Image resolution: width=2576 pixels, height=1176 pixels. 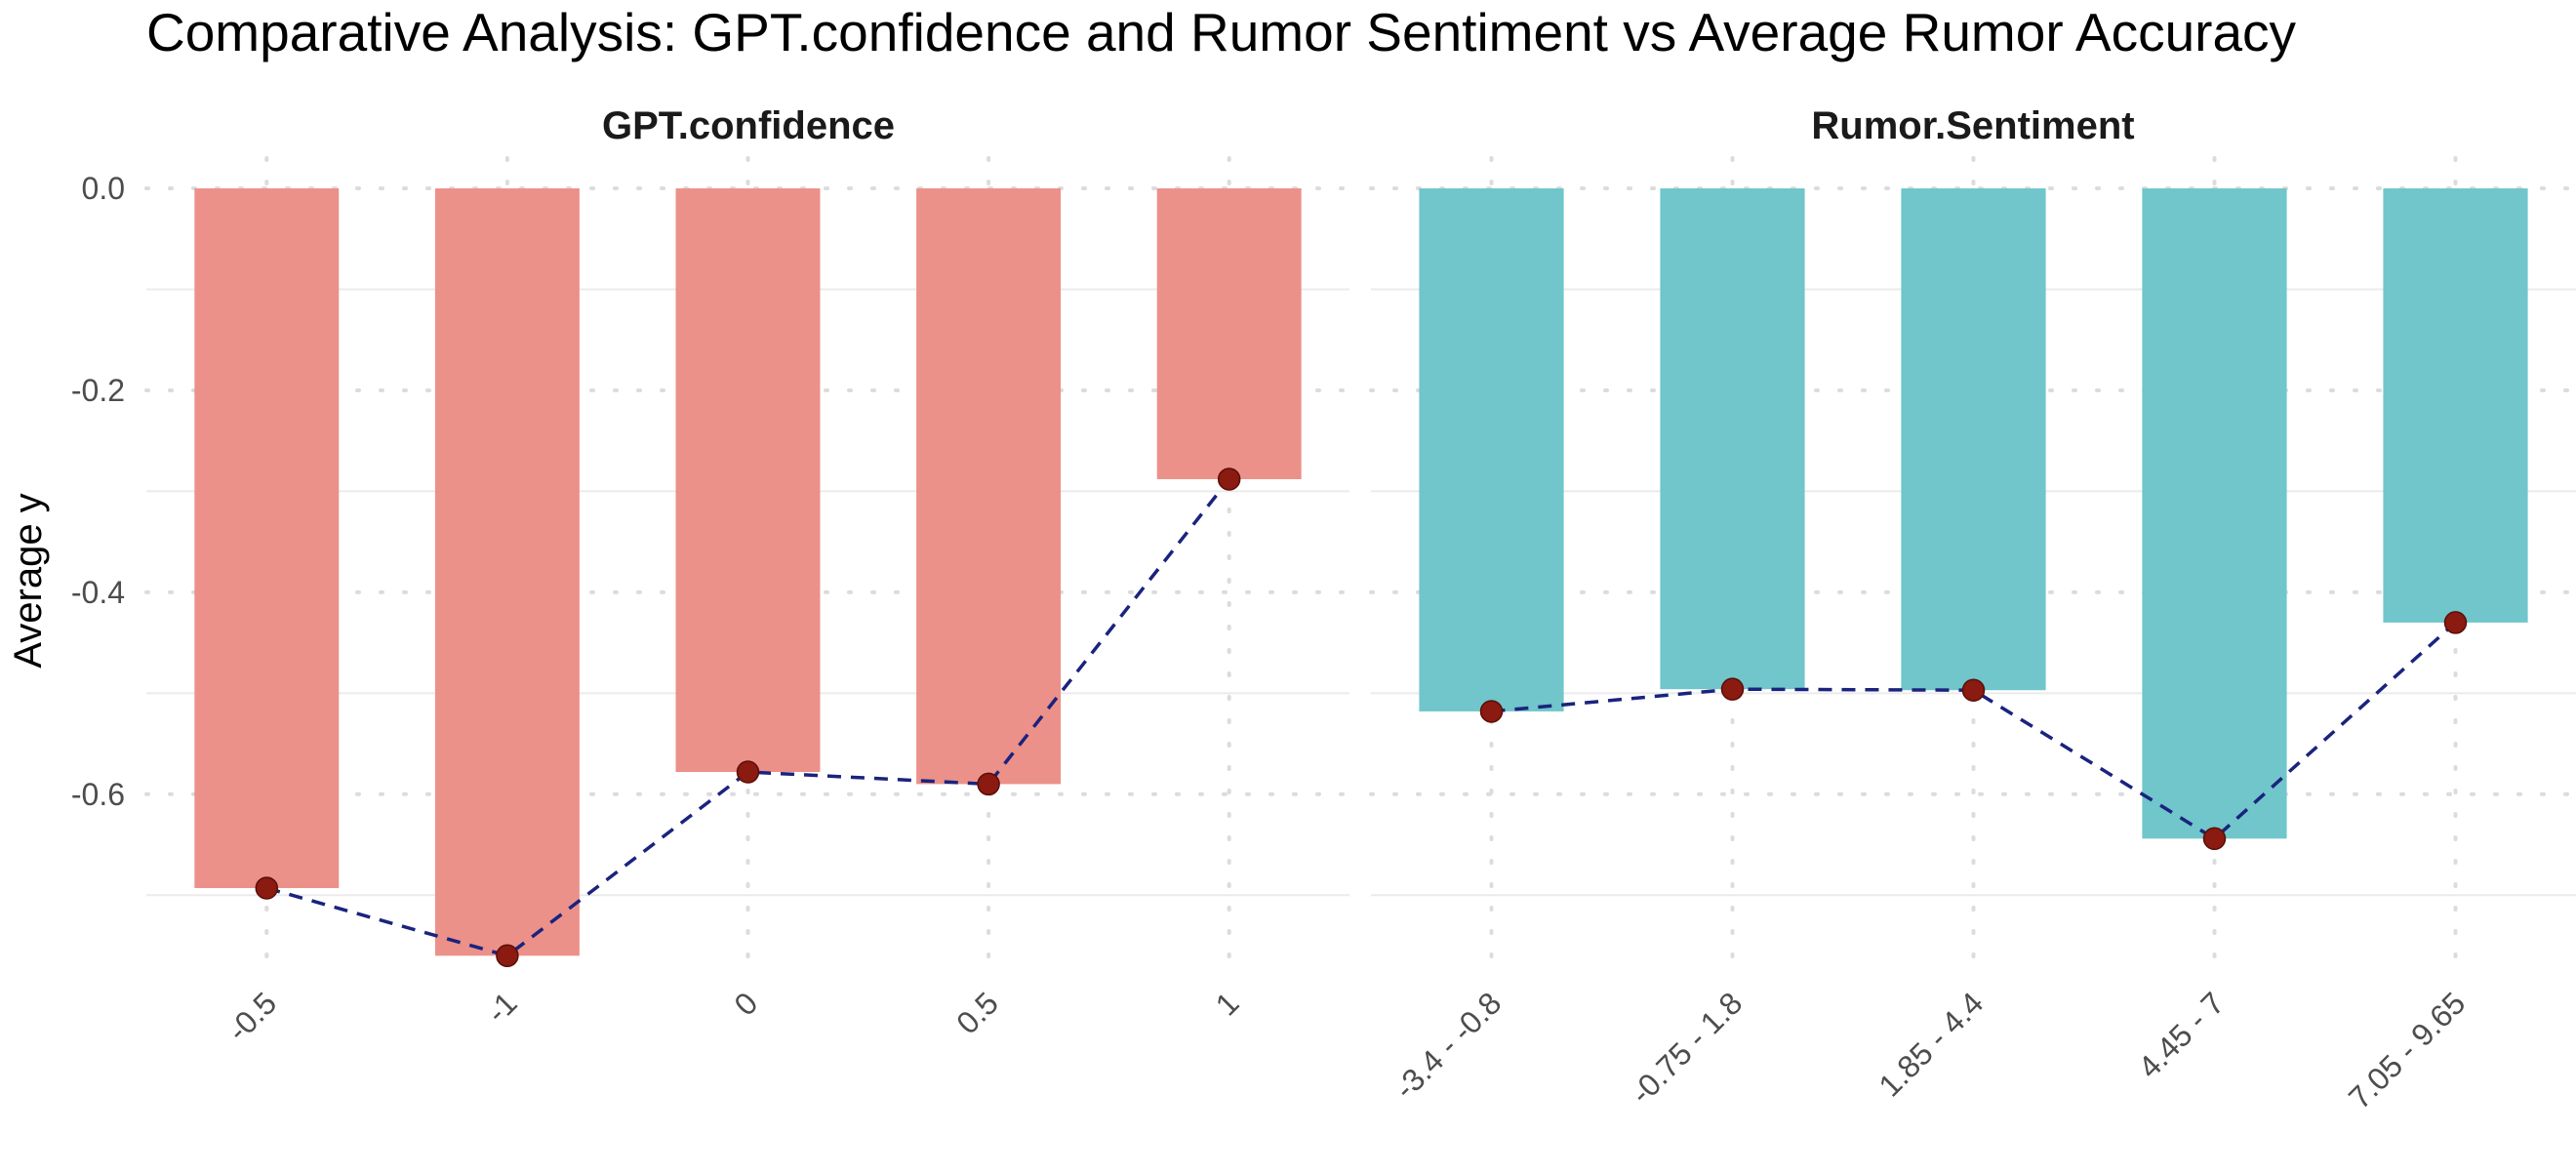 I want to click on data-point-0.5, so click(x=988, y=784).